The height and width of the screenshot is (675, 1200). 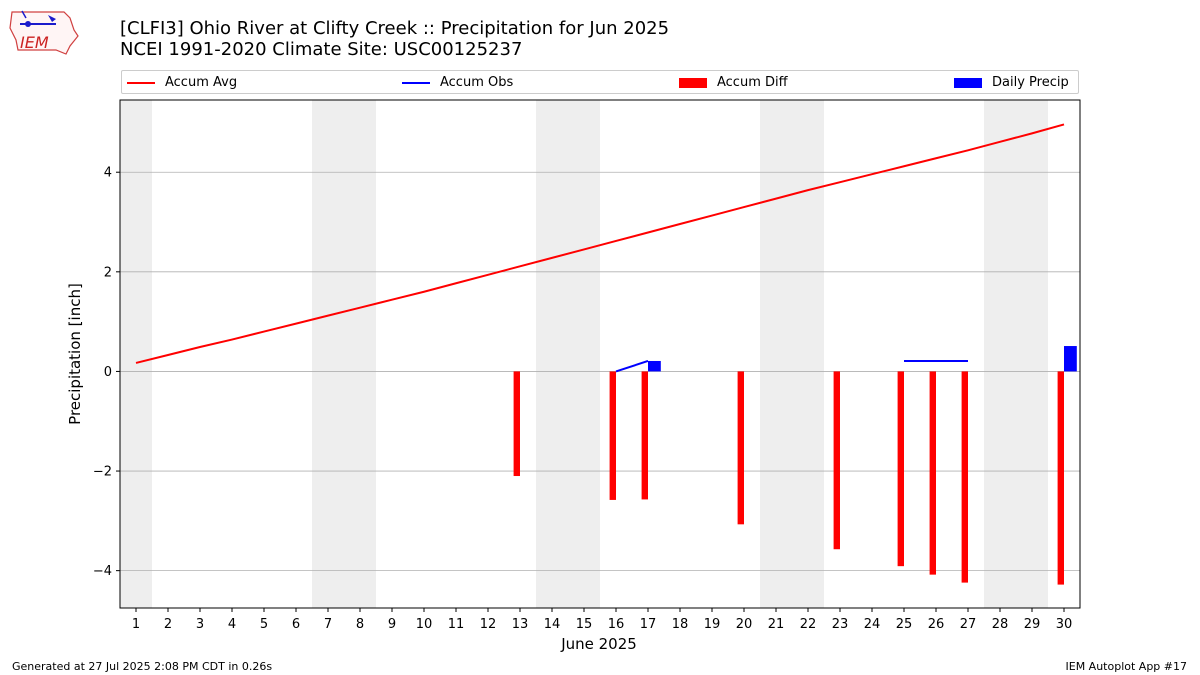 I want to click on x-tick-label: 22, so click(x=808, y=624).